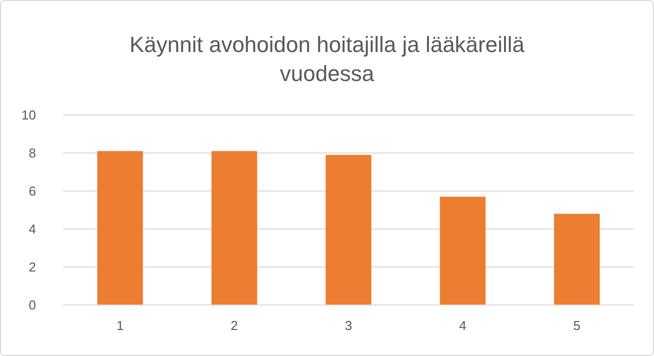  Describe the element at coordinates (32, 191) in the screenshot. I see `y-tick-label: 6` at that location.